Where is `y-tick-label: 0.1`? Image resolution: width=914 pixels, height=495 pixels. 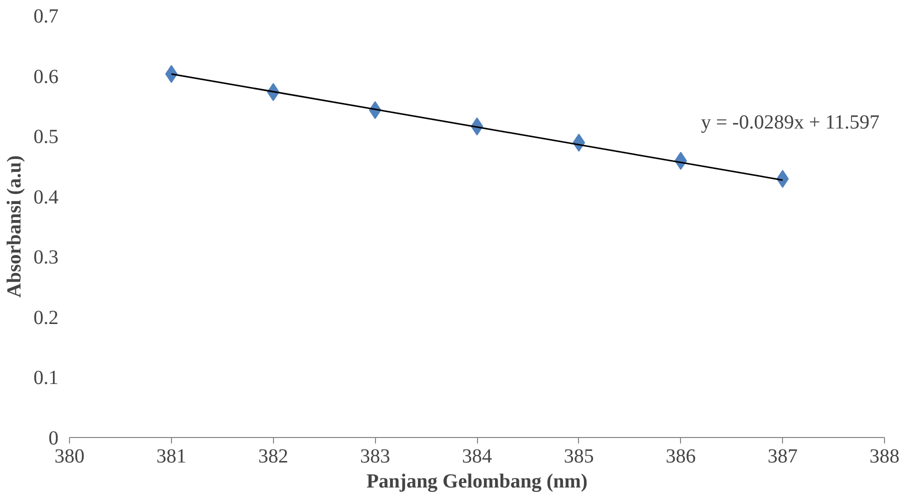
y-tick-label: 0.1 is located at coordinates (46, 378).